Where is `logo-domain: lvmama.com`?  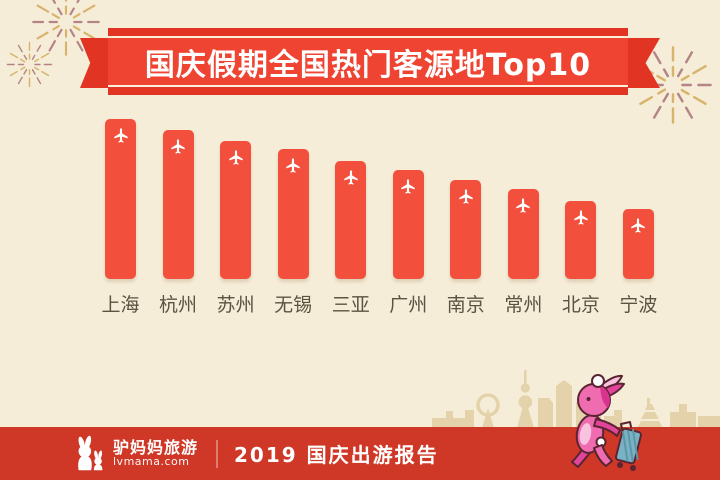 logo-domain: lvmama.com is located at coordinates (151, 462).